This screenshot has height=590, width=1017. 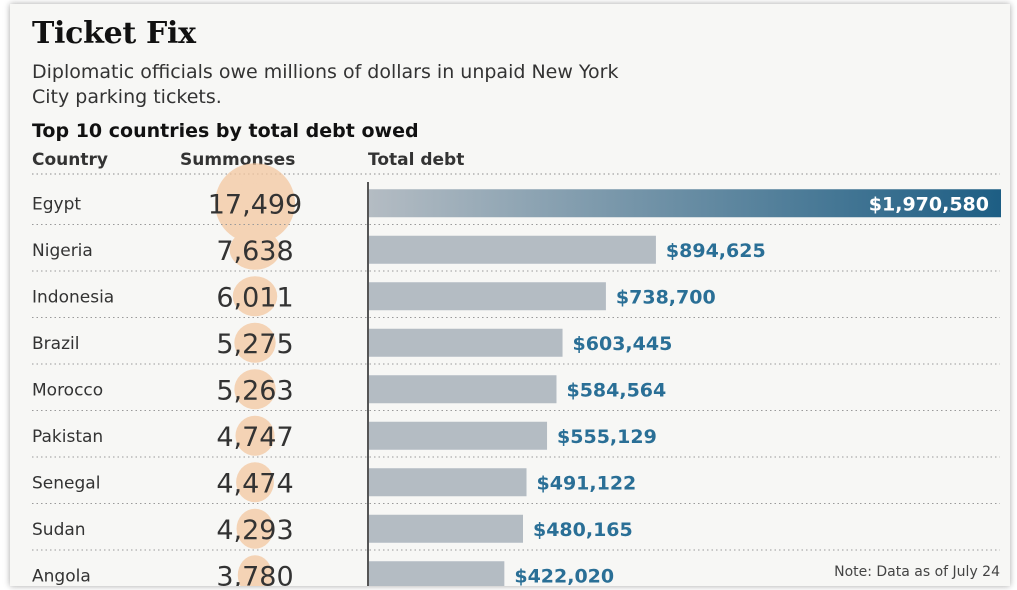 I want to click on summonses-label: 7,638, so click(x=254, y=251).